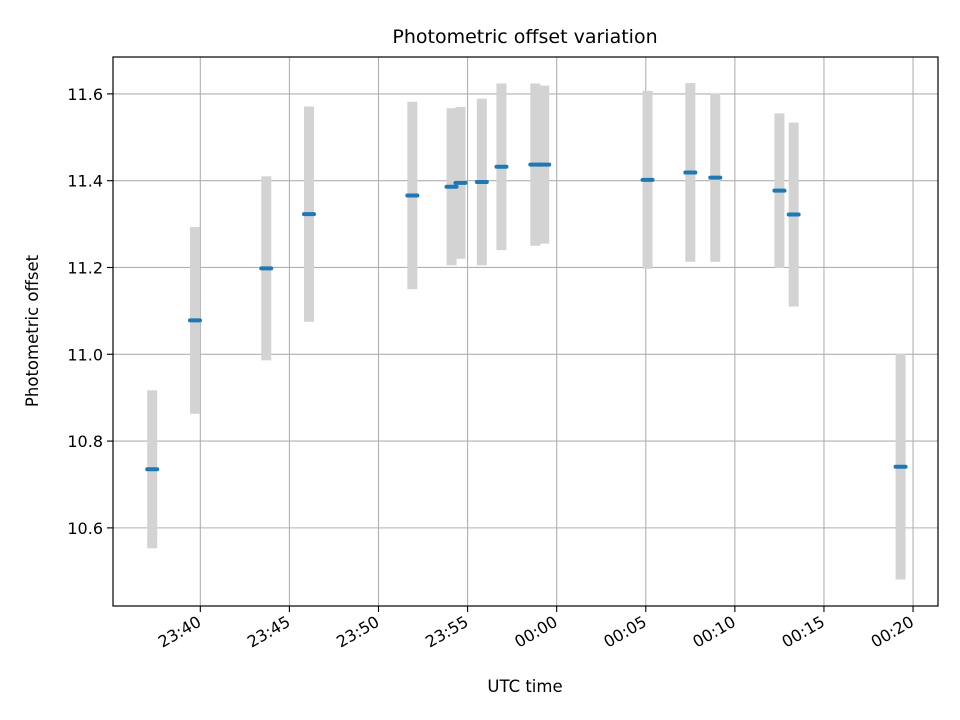 Image resolution: width=960 pixels, height=720 pixels. Describe the element at coordinates (85, 94) in the screenshot. I see `y-tick-label: 11.6` at that location.